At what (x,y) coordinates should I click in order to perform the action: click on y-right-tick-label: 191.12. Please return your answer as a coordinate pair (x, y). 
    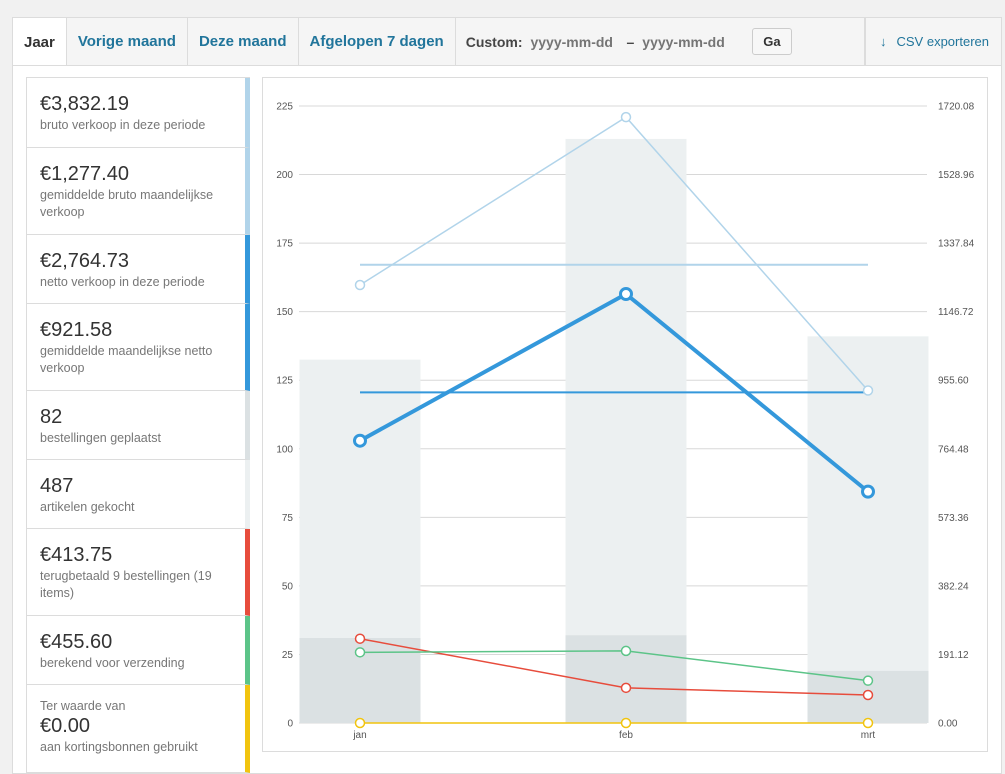
    Looking at the image, I should click on (953, 655).